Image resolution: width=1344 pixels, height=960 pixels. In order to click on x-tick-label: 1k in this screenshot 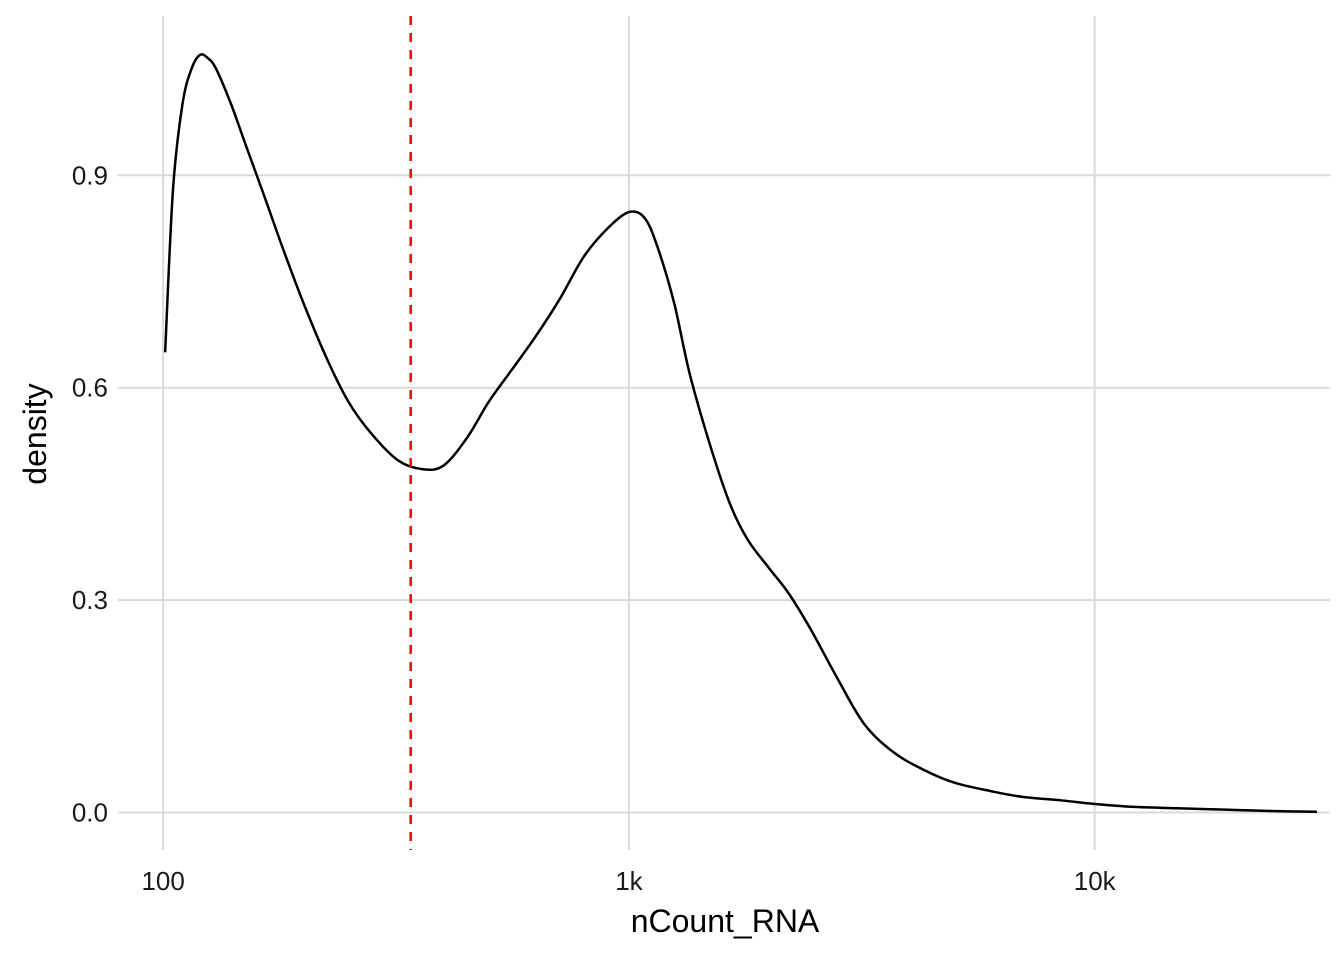, I will do `click(629, 881)`.